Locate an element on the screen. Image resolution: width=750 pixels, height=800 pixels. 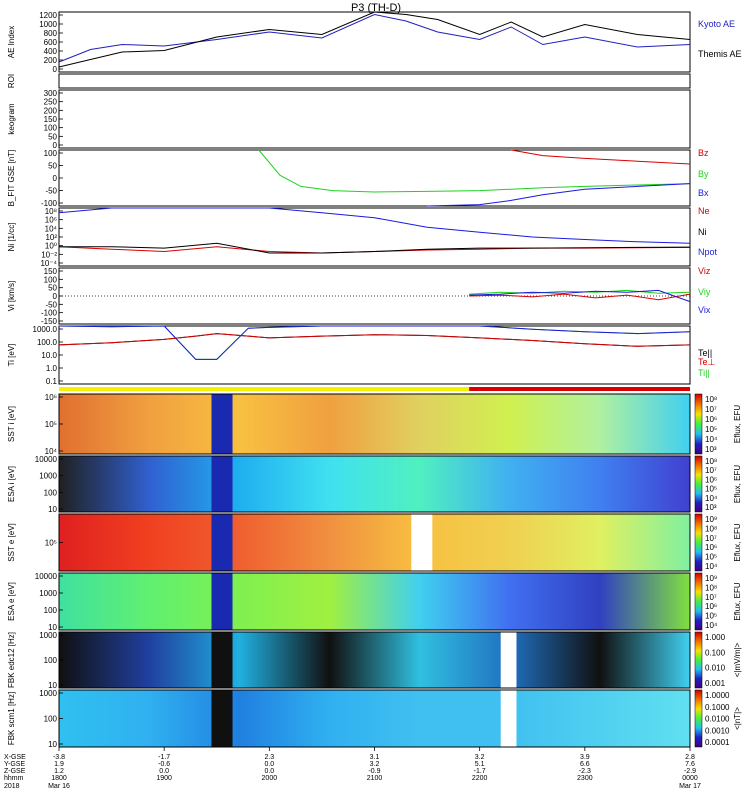
y-tick-label: 600 is located at coordinates (51, 42).